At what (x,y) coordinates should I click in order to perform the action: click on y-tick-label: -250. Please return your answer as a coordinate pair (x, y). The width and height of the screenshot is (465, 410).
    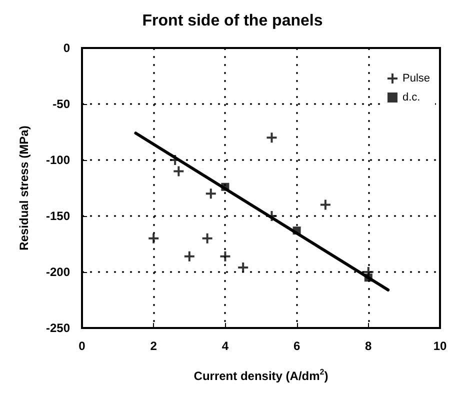
    Looking at the image, I should click on (58, 328).